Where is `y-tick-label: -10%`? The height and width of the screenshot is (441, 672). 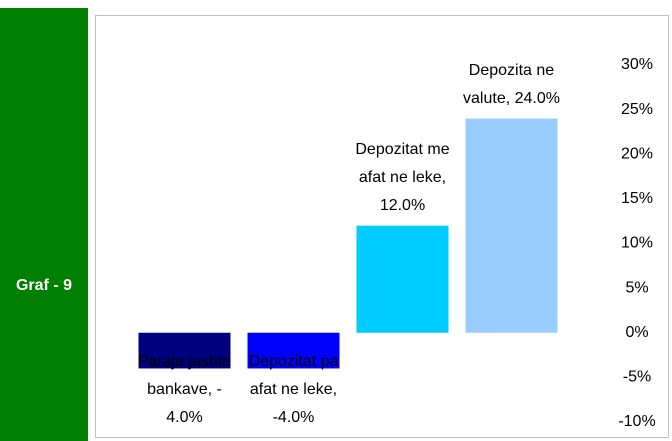 y-tick-label: -10% is located at coordinates (636, 421).